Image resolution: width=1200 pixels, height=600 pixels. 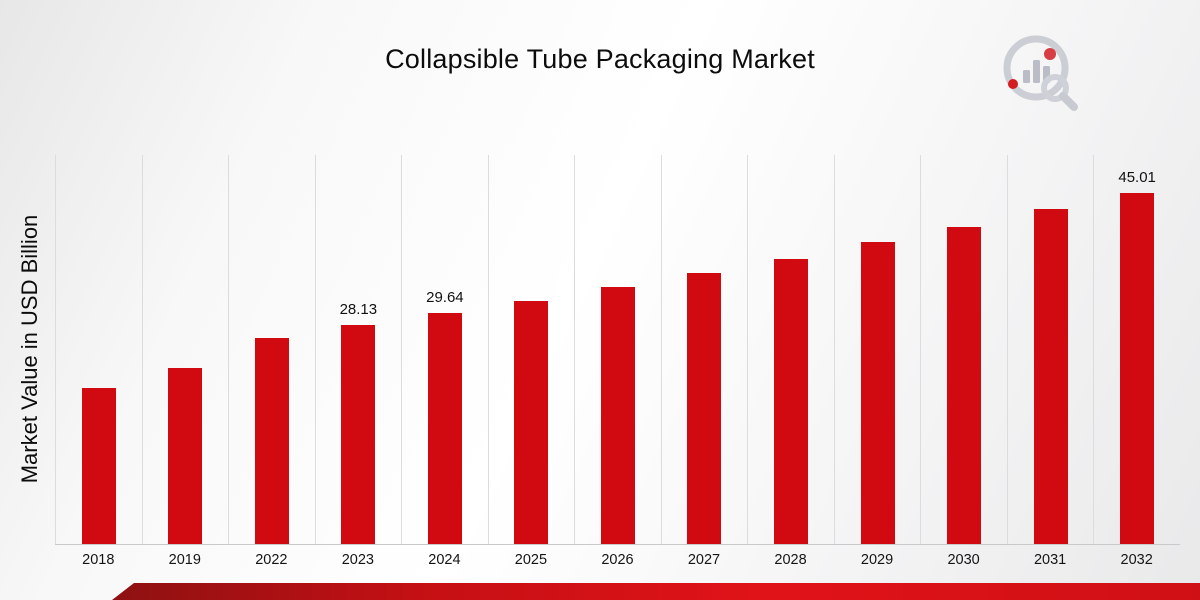 What do you see at coordinates (877, 560) in the screenshot?
I see `x-tick-2029: 2029` at bounding box center [877, 560].